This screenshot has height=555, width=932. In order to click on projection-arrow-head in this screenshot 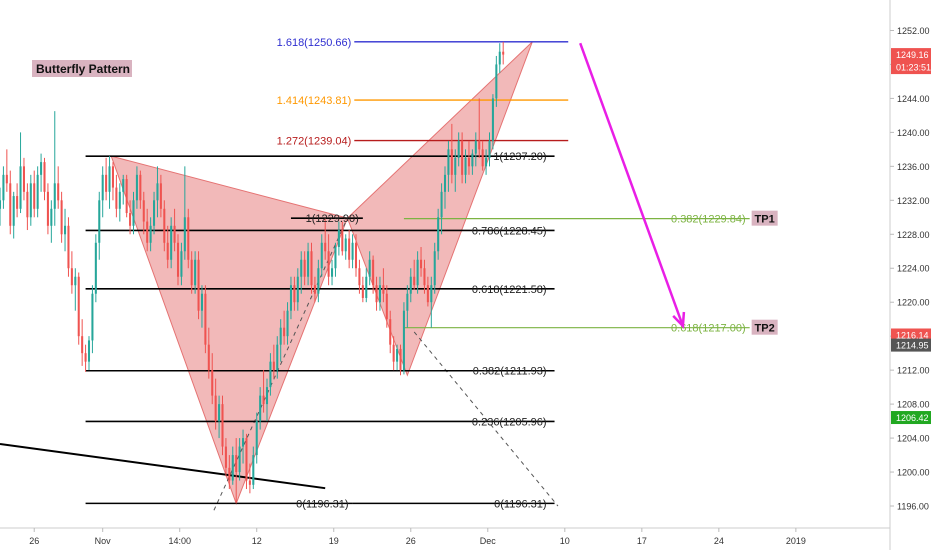, I will do `click(679, 320)`.